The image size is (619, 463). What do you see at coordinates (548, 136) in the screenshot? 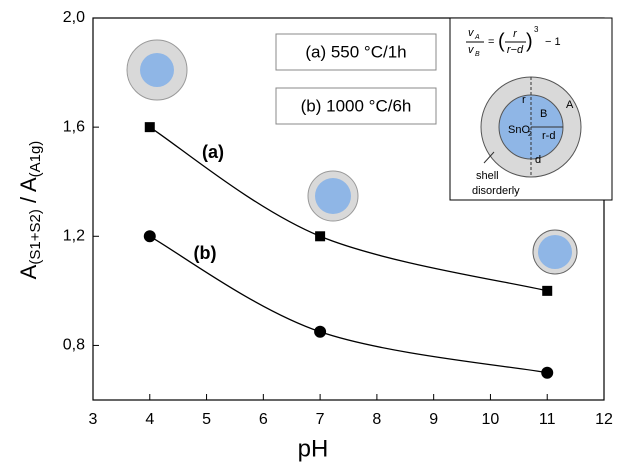
I see `inset-label: r-d` at bounding box center [548, 136].